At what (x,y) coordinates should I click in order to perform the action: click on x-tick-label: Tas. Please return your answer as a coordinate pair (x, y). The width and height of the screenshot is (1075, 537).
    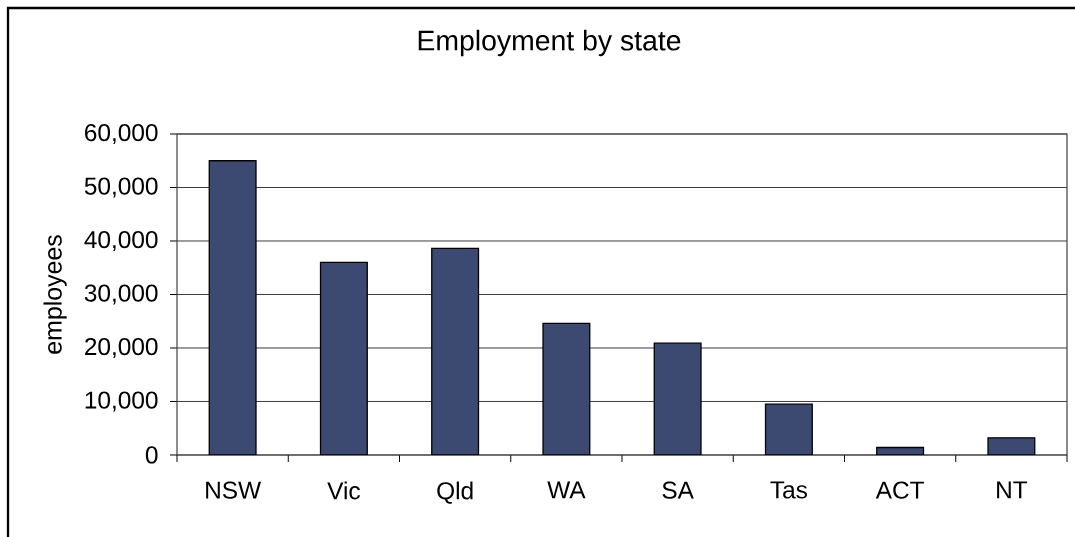
    Looking at the image, I should click on (789, 490).